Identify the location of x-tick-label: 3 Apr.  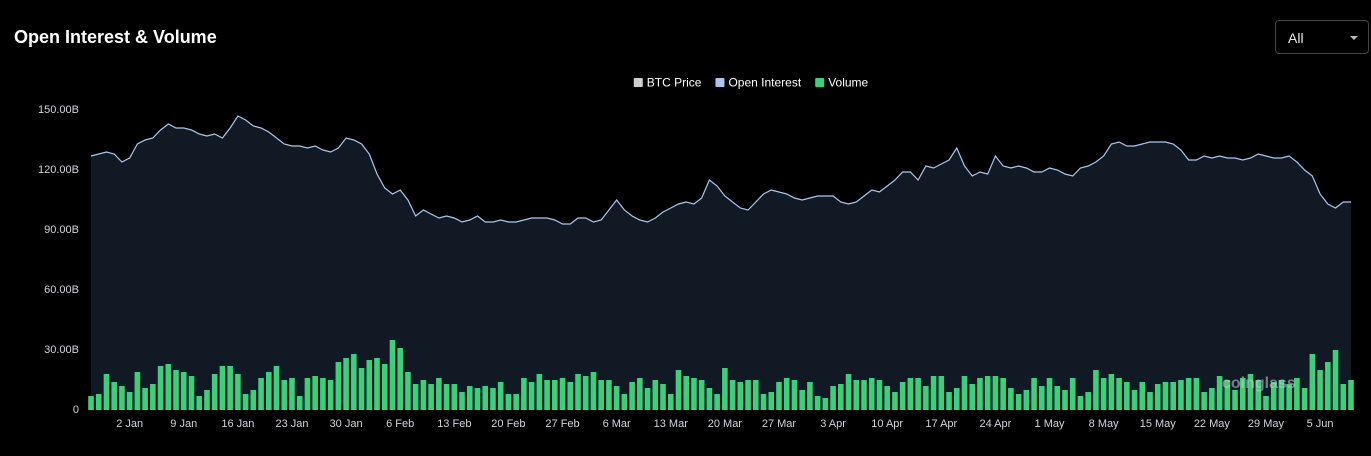
(833, 424).